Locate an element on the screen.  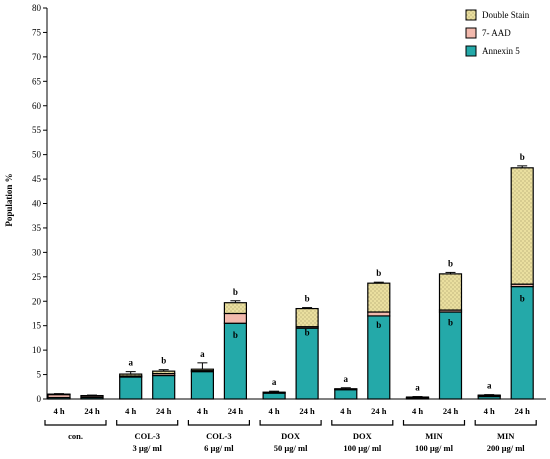
group-sublabel: 200 µg/ ml is located at coordinates (506, 448).